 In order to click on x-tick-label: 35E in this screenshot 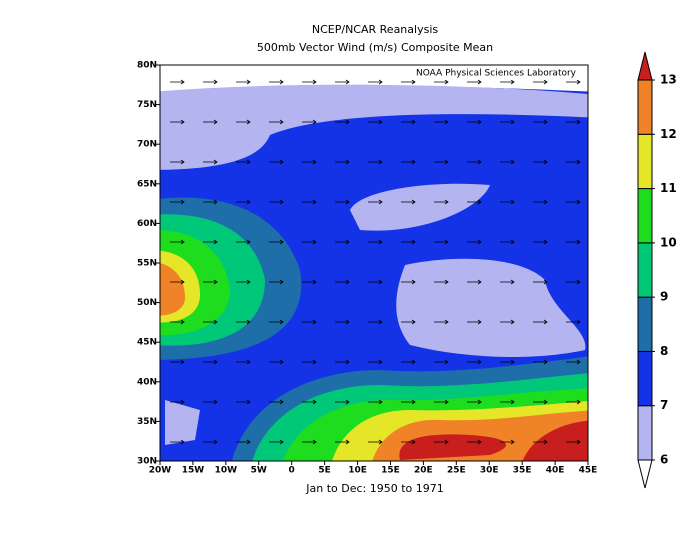, I will do `click(522, 471)`.